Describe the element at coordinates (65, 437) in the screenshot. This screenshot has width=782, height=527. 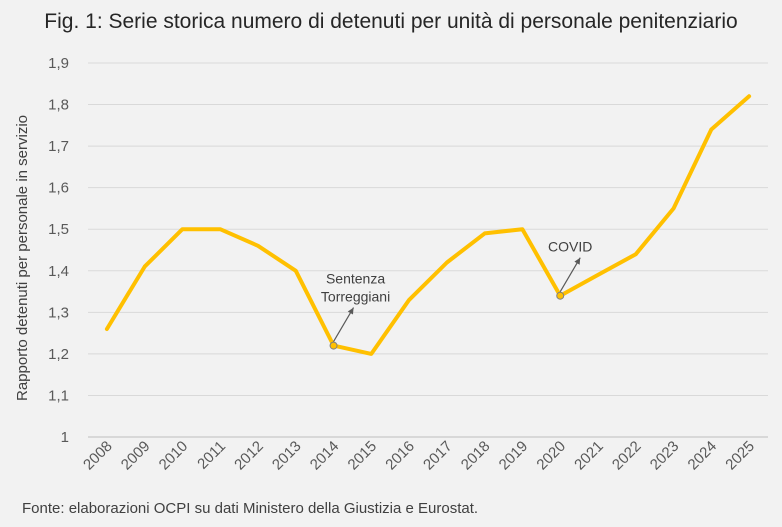
I see `y-tick-label: 1` at that location.